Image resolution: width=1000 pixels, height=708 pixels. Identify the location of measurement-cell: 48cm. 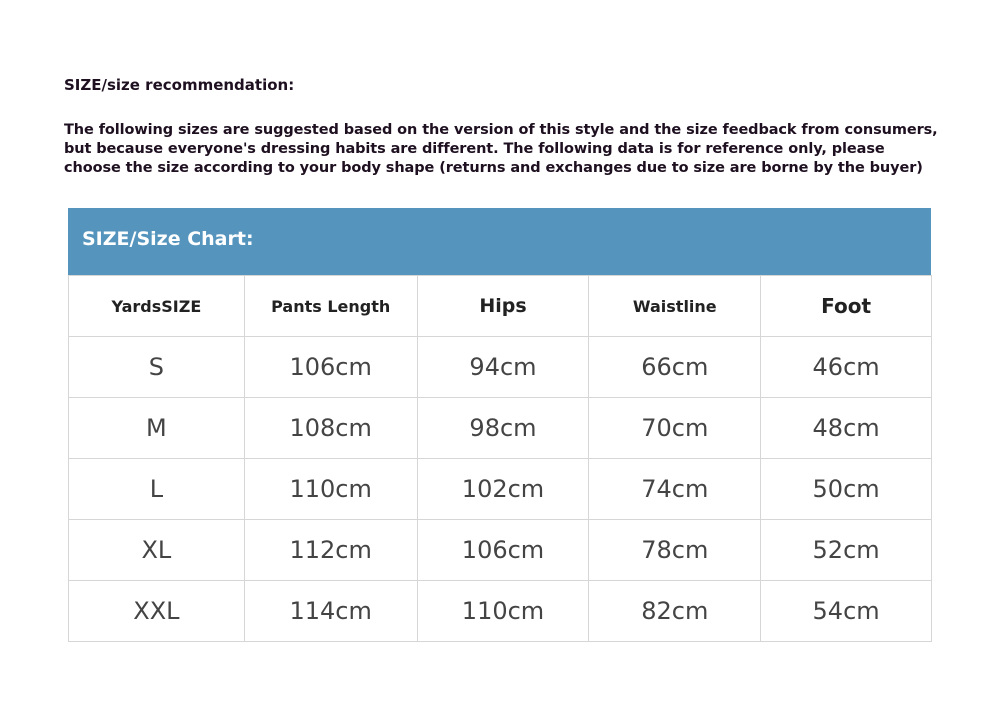
(846, 428).